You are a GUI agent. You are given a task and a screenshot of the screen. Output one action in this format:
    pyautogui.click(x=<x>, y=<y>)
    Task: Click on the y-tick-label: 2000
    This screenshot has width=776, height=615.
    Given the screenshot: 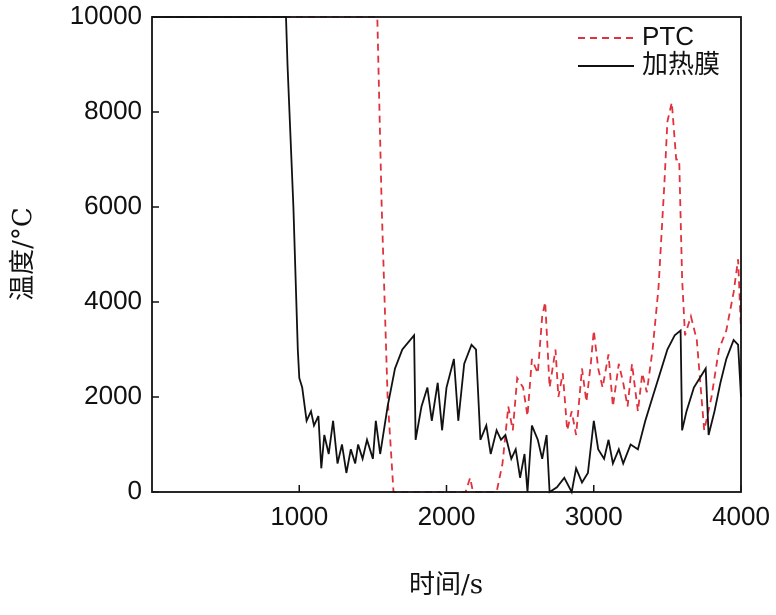 What is the action you would take?
    pyautogui.click(x=113, y=395)
    